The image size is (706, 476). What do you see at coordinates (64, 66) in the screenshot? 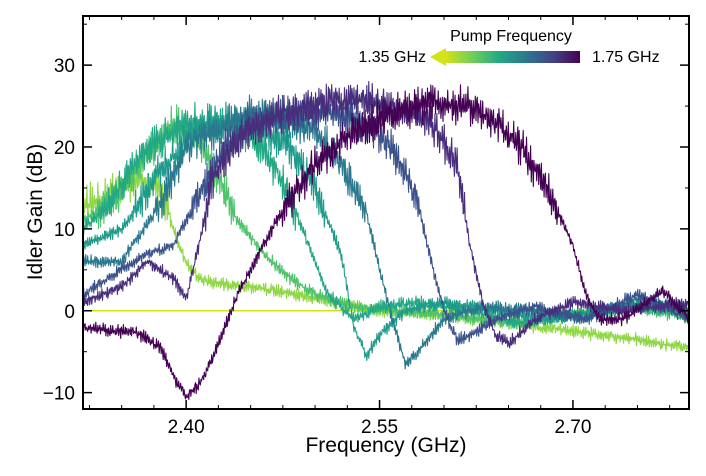
I see `y-tick-label: 30` at bounding box center [64, 66].